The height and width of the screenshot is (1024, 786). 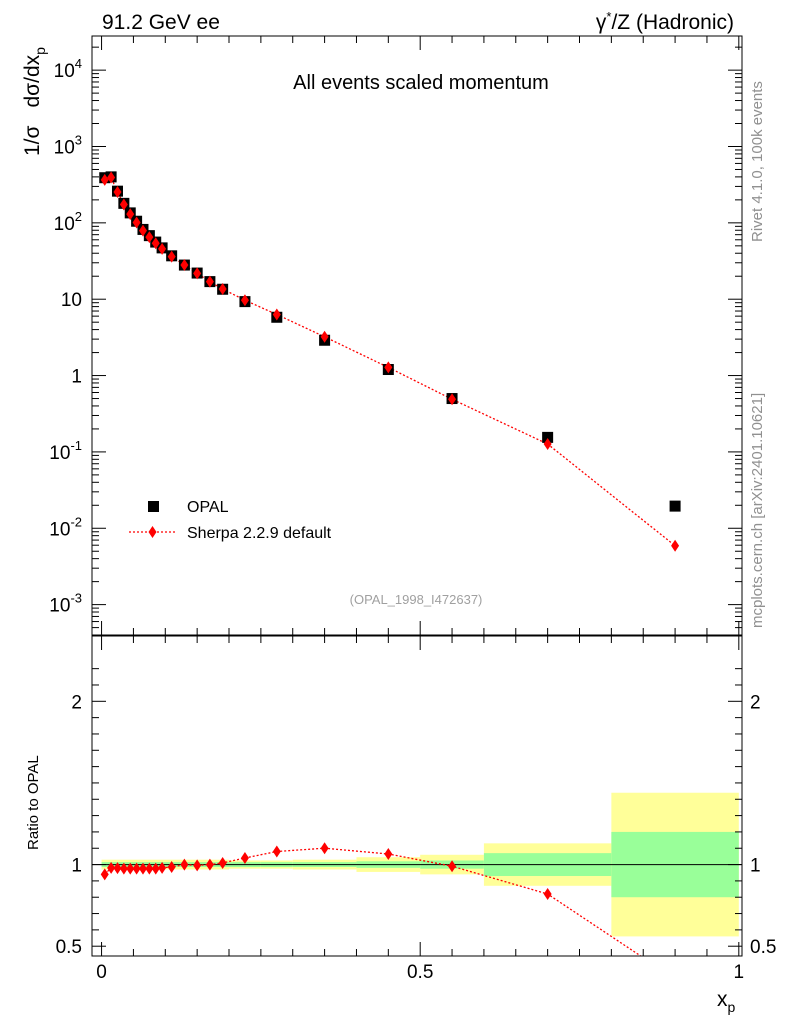 What do you see at coordinates (153, 506) in the screenshot?
I see `legend-marker-opal` at bounding box center [153, 506].